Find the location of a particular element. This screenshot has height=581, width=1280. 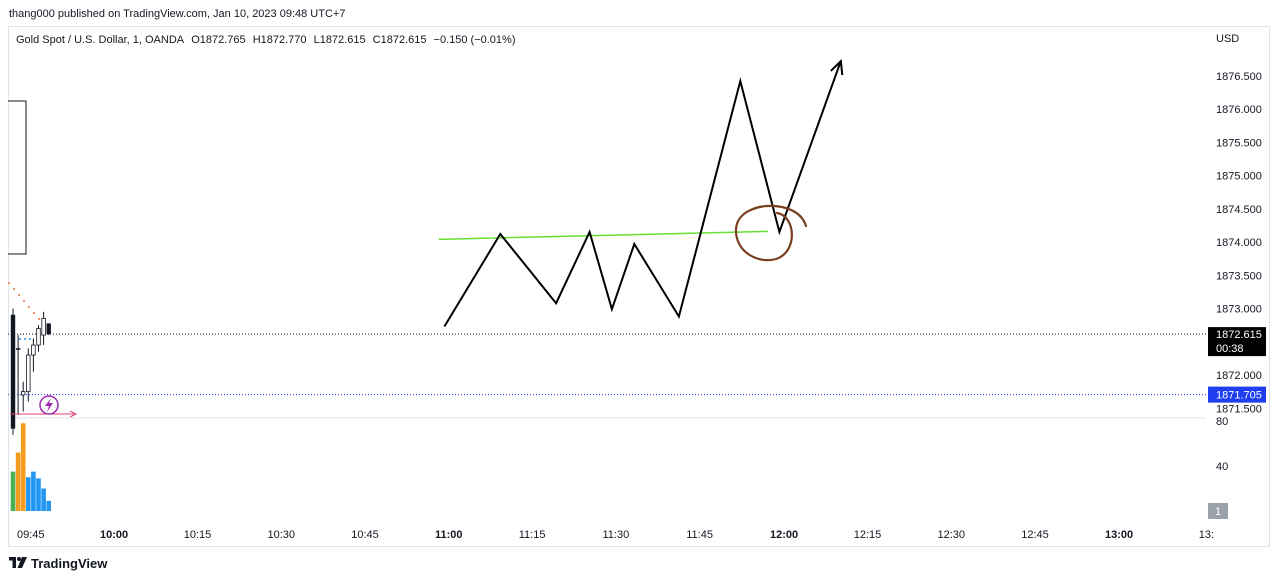

x-tick-label: 13: is located at coordinates (1206, 535).